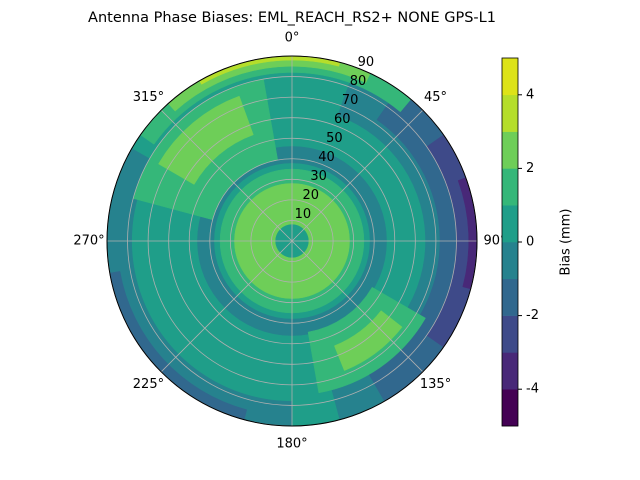  Describe the element at coordinates (530, 168) in the screenshot. I see `colorbar-tick-label: 2` at that location.